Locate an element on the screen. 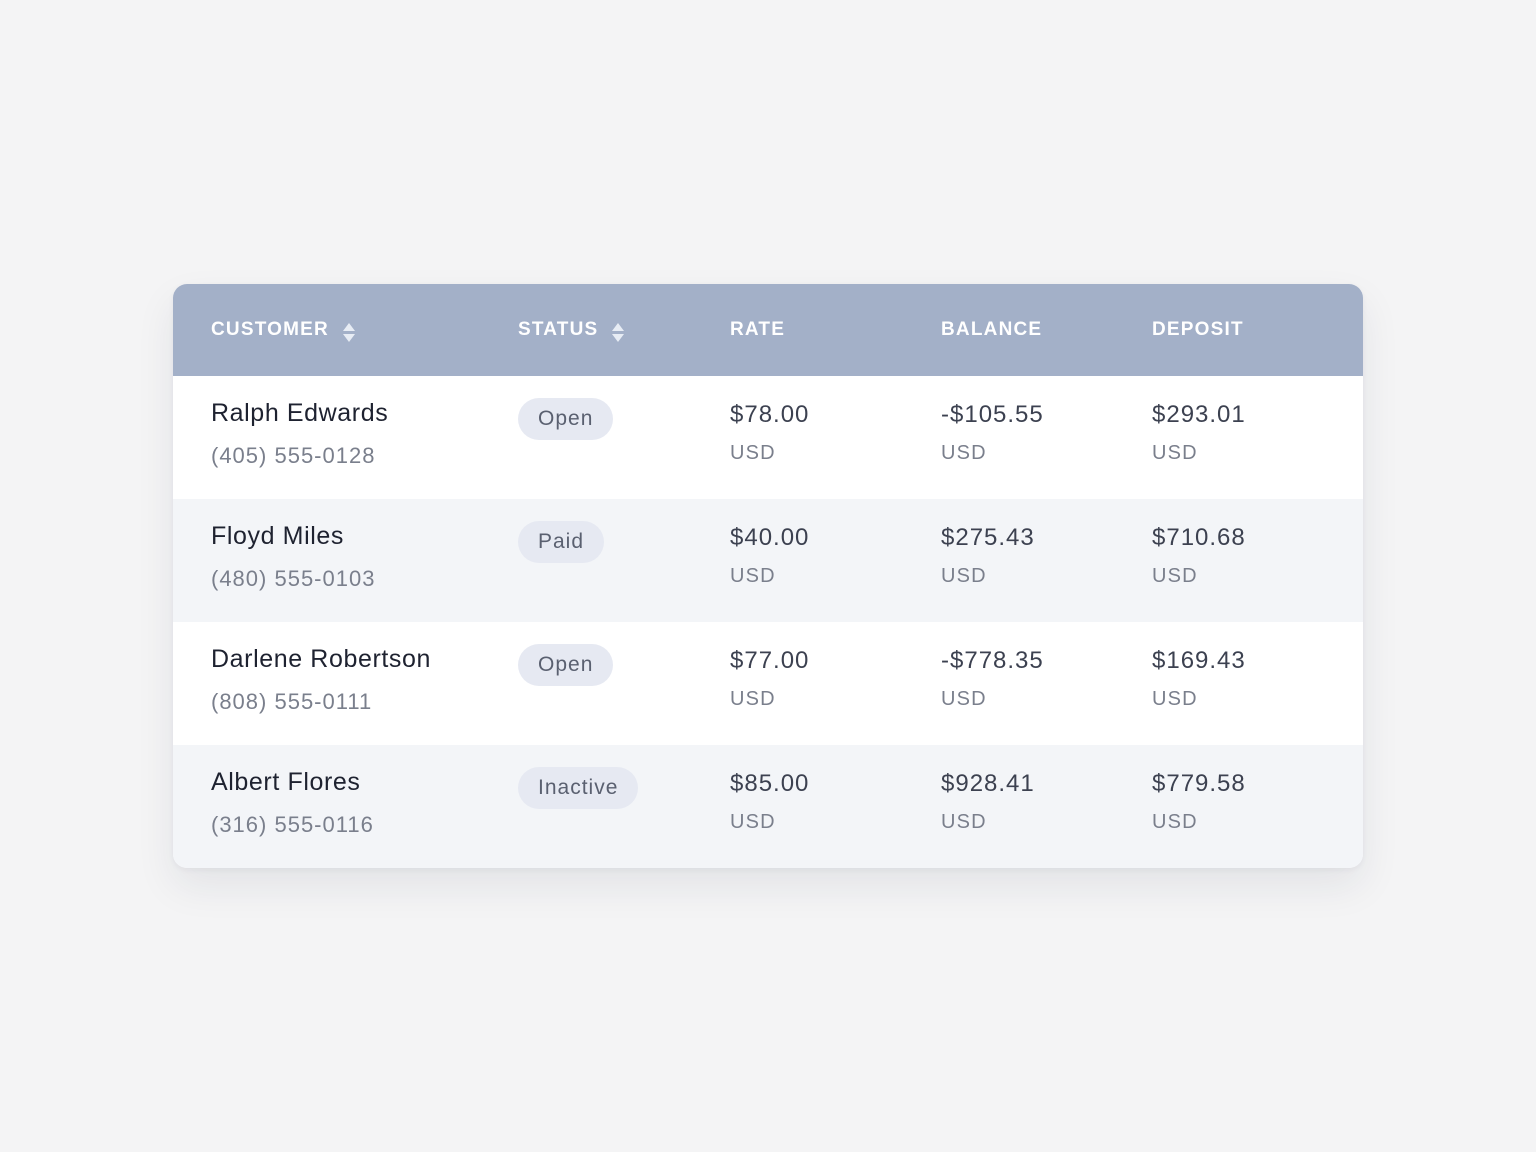 The height and width of the screenshot is (1152, 1536). header-status: STATUS is located at coordinates (571, 330).